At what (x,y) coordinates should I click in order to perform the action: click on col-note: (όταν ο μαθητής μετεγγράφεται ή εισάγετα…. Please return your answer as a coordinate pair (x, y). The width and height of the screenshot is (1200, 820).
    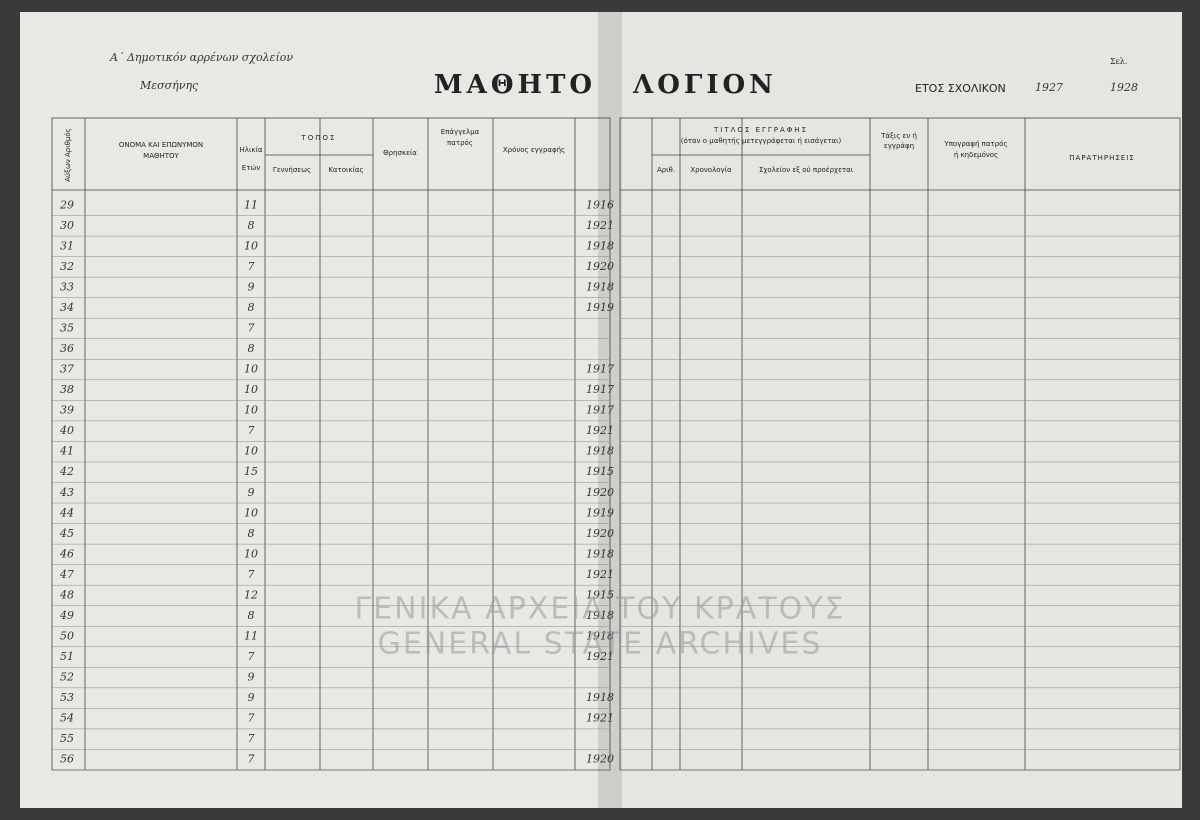
    Looking at the image, I should click on (761, 141).